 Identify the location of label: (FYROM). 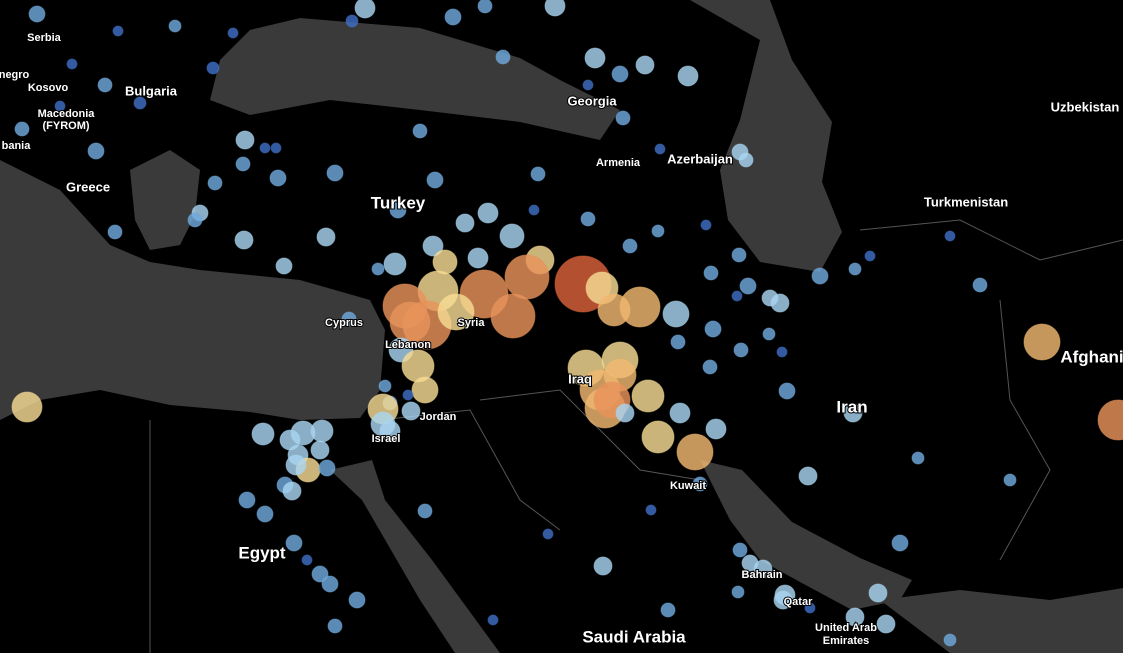
(65, 126).